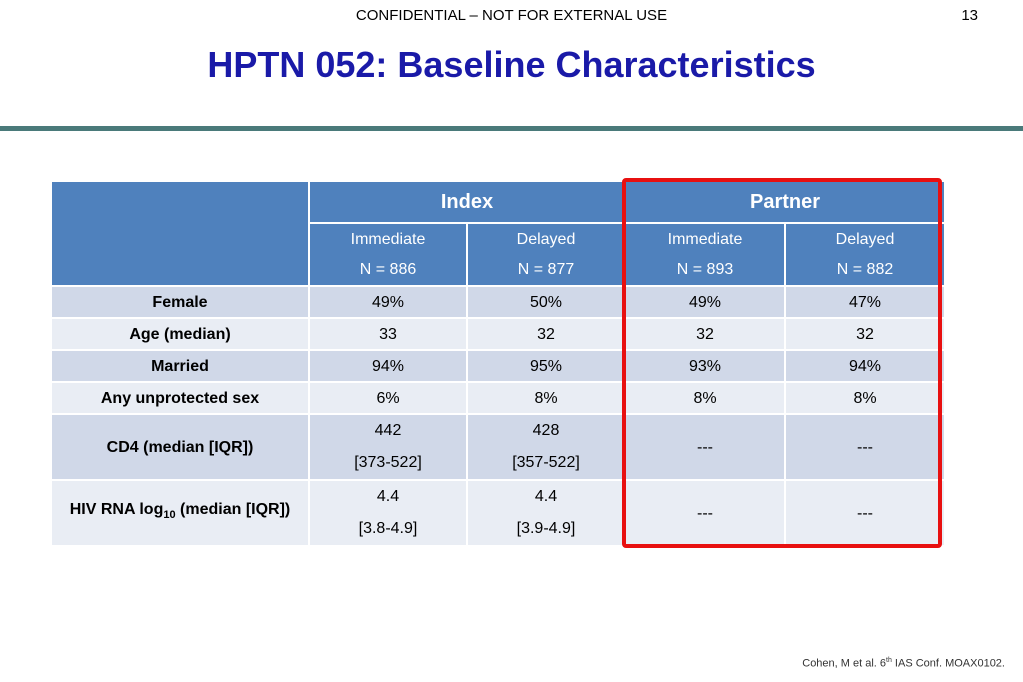  Describe the element at coordinates (546, 447) in the screenshot. I see `table-cell: 428 [357-522]` at that location.